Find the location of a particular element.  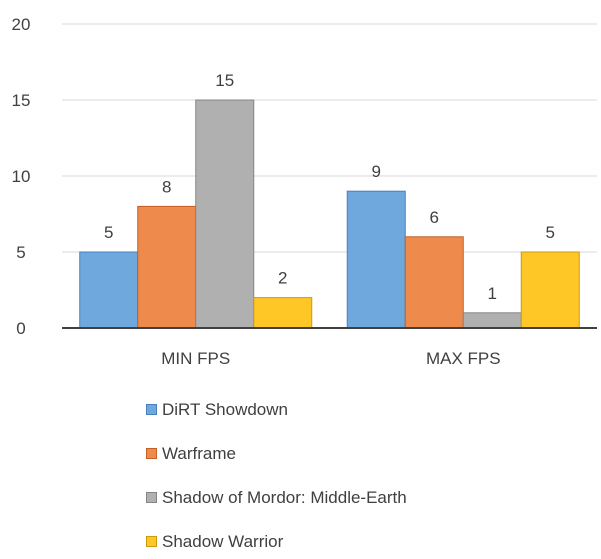

y-tick-label: 0 is located at coordinates (20, 328).